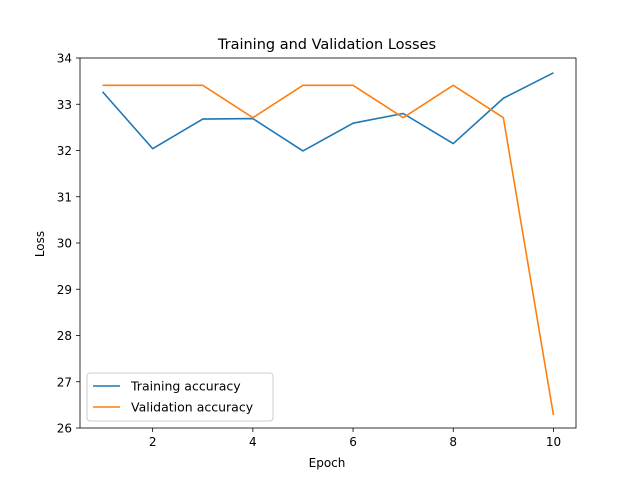  I want to click on y-tick-label: 30, so click(64, 244).